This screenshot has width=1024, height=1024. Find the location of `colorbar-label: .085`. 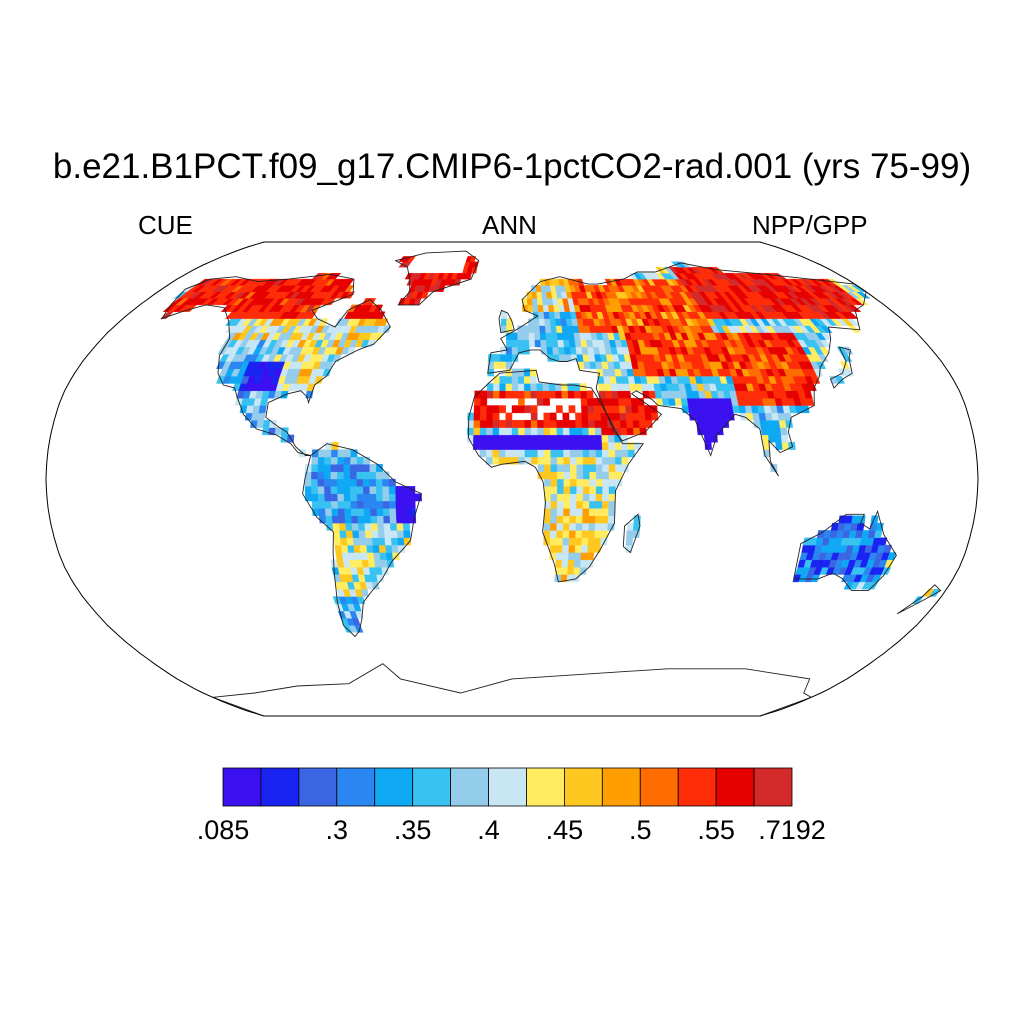

colorbar-label: .085 is located at coordinates (223, 830).